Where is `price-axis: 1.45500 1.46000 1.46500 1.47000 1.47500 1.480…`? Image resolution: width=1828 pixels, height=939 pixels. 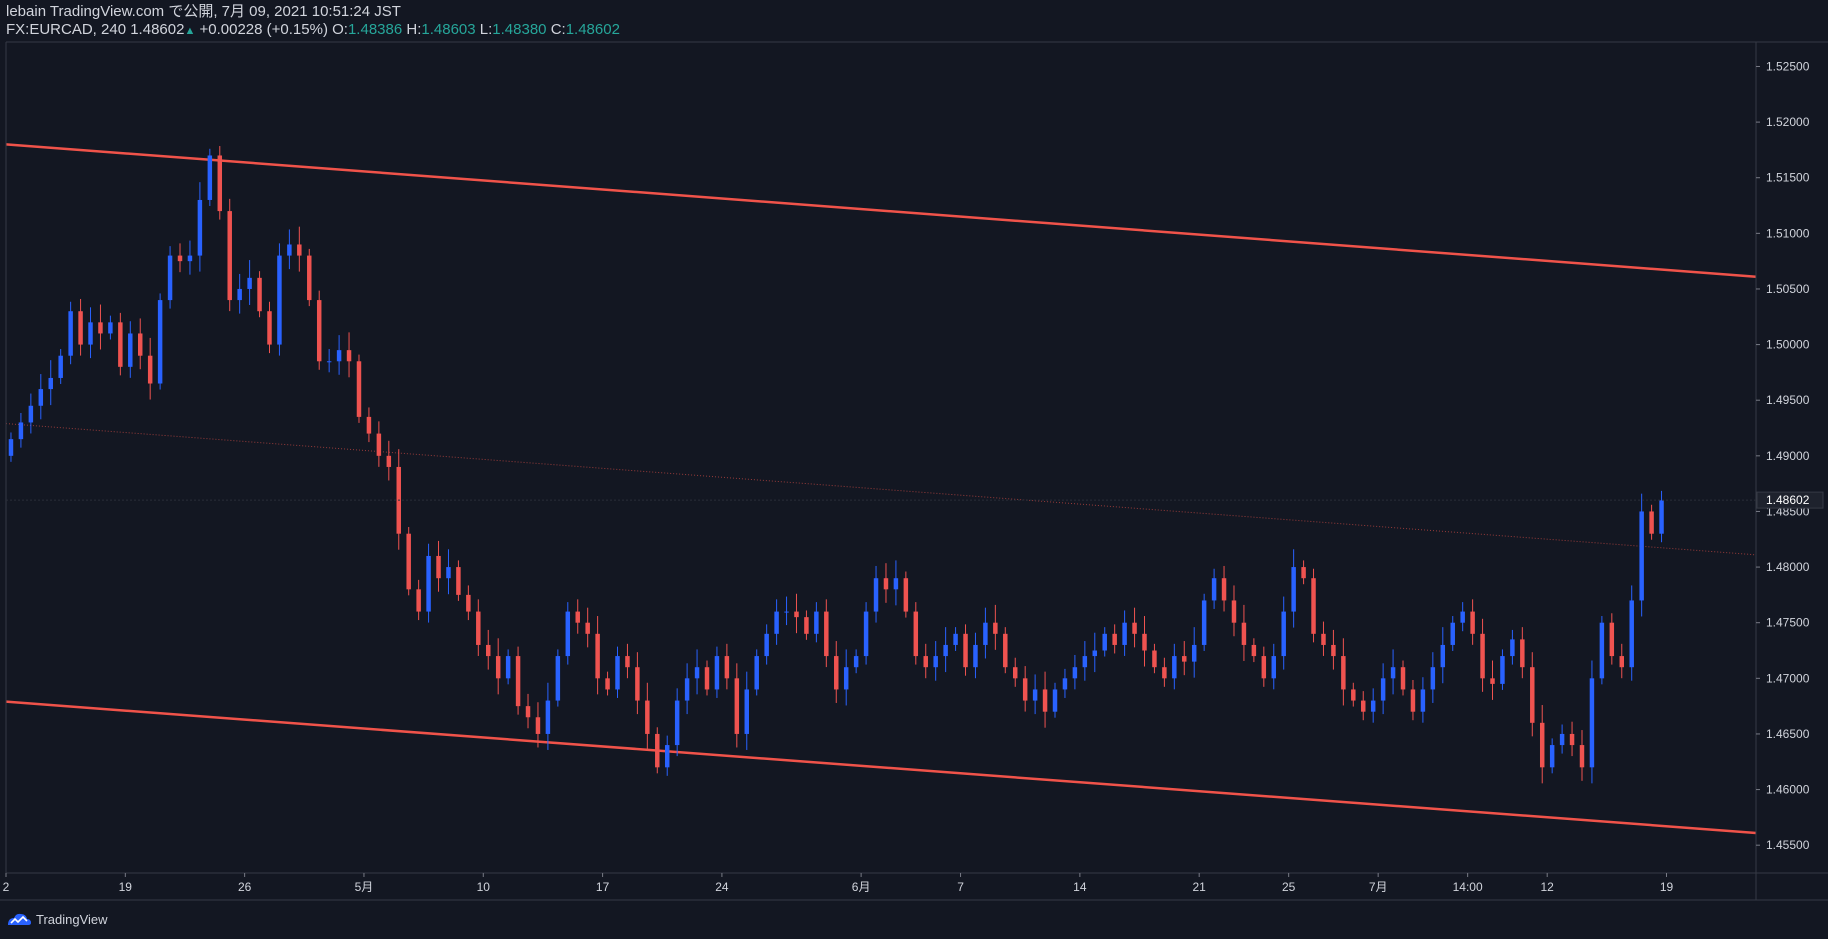 price-axis: 1.45500 1.46000 1.46500 1.47000 1.47500 1.480… is located at coordinates (1783, 455).